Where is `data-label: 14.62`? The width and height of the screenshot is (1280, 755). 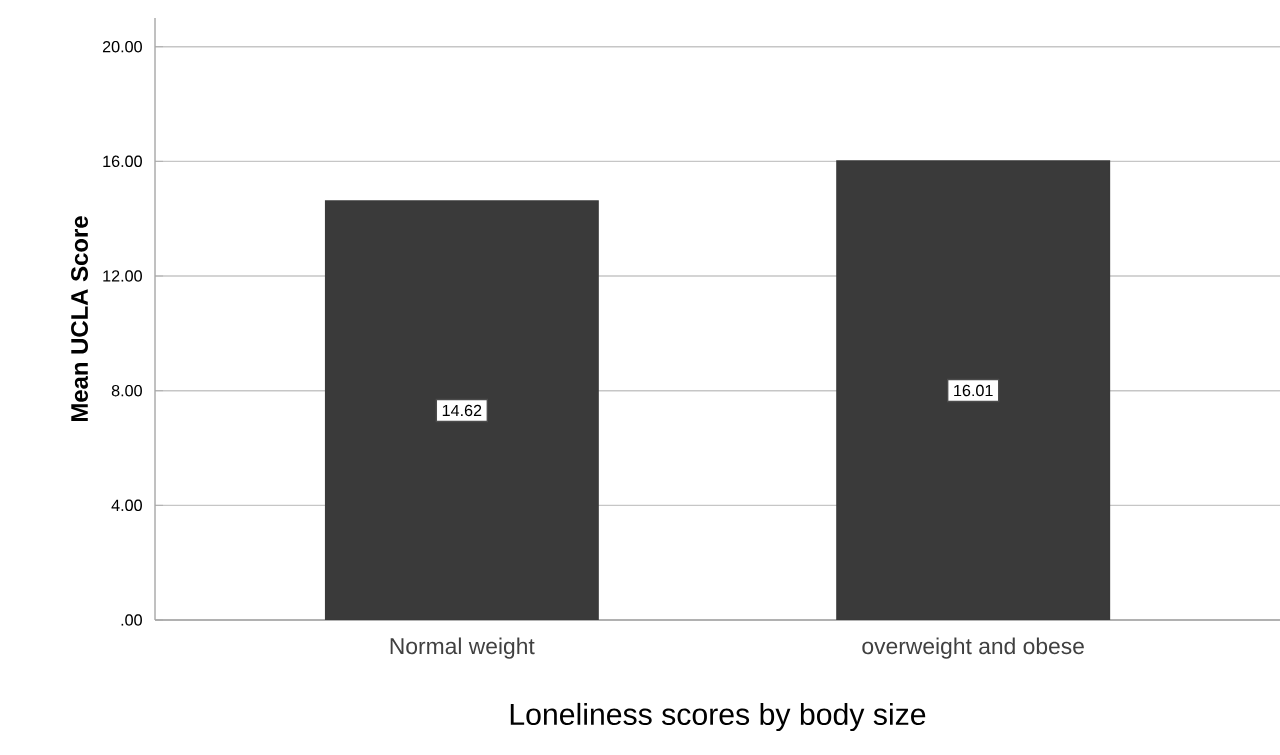
data-label: 14.62 is located at coordinates (462, 410).